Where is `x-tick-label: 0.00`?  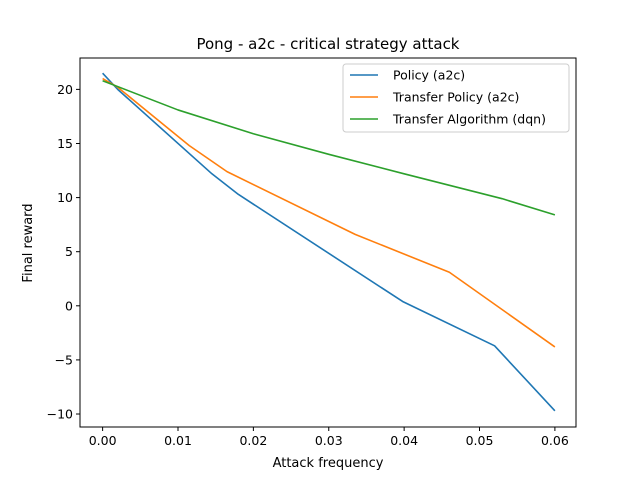
x-tick-label: 0.00 is located at coordinates (103, 440).